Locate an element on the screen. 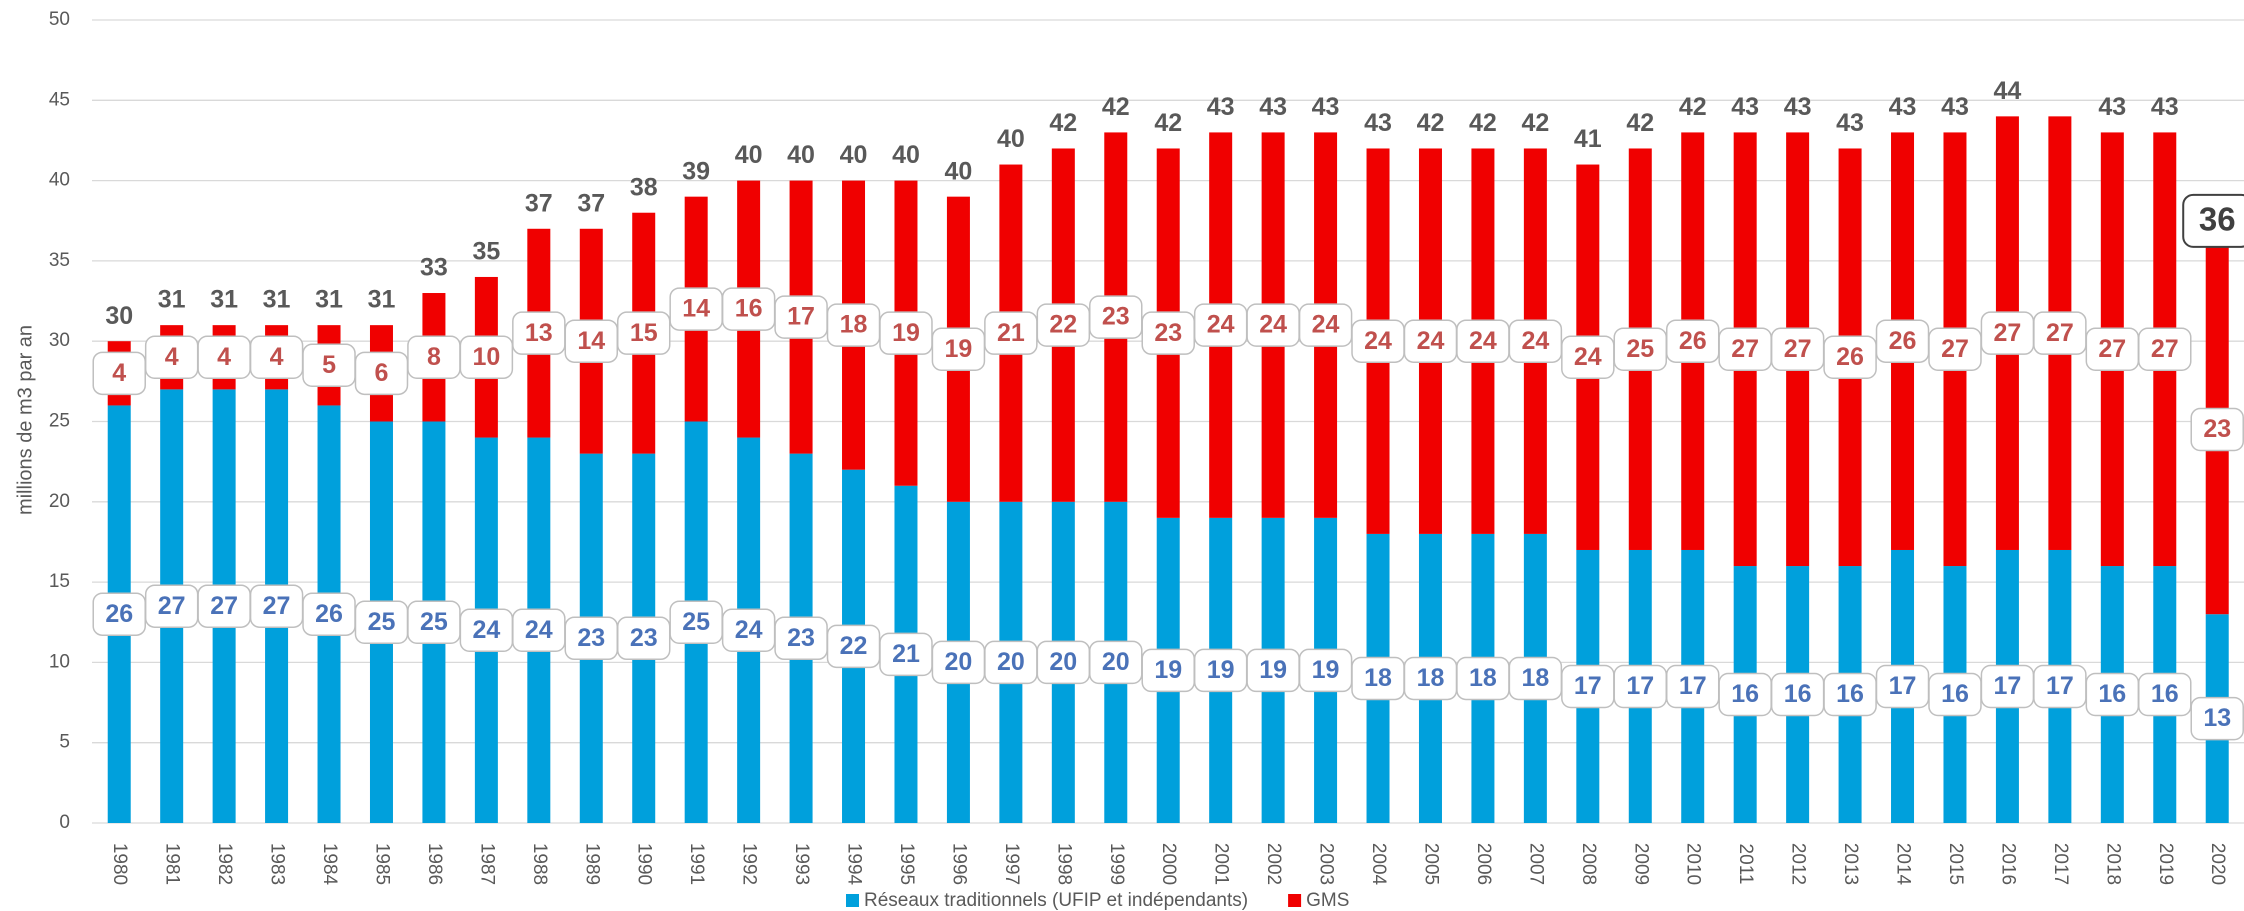 This screenshot has height=911, width=2244. total-label: 41 is located at coordinates (1588, 139).